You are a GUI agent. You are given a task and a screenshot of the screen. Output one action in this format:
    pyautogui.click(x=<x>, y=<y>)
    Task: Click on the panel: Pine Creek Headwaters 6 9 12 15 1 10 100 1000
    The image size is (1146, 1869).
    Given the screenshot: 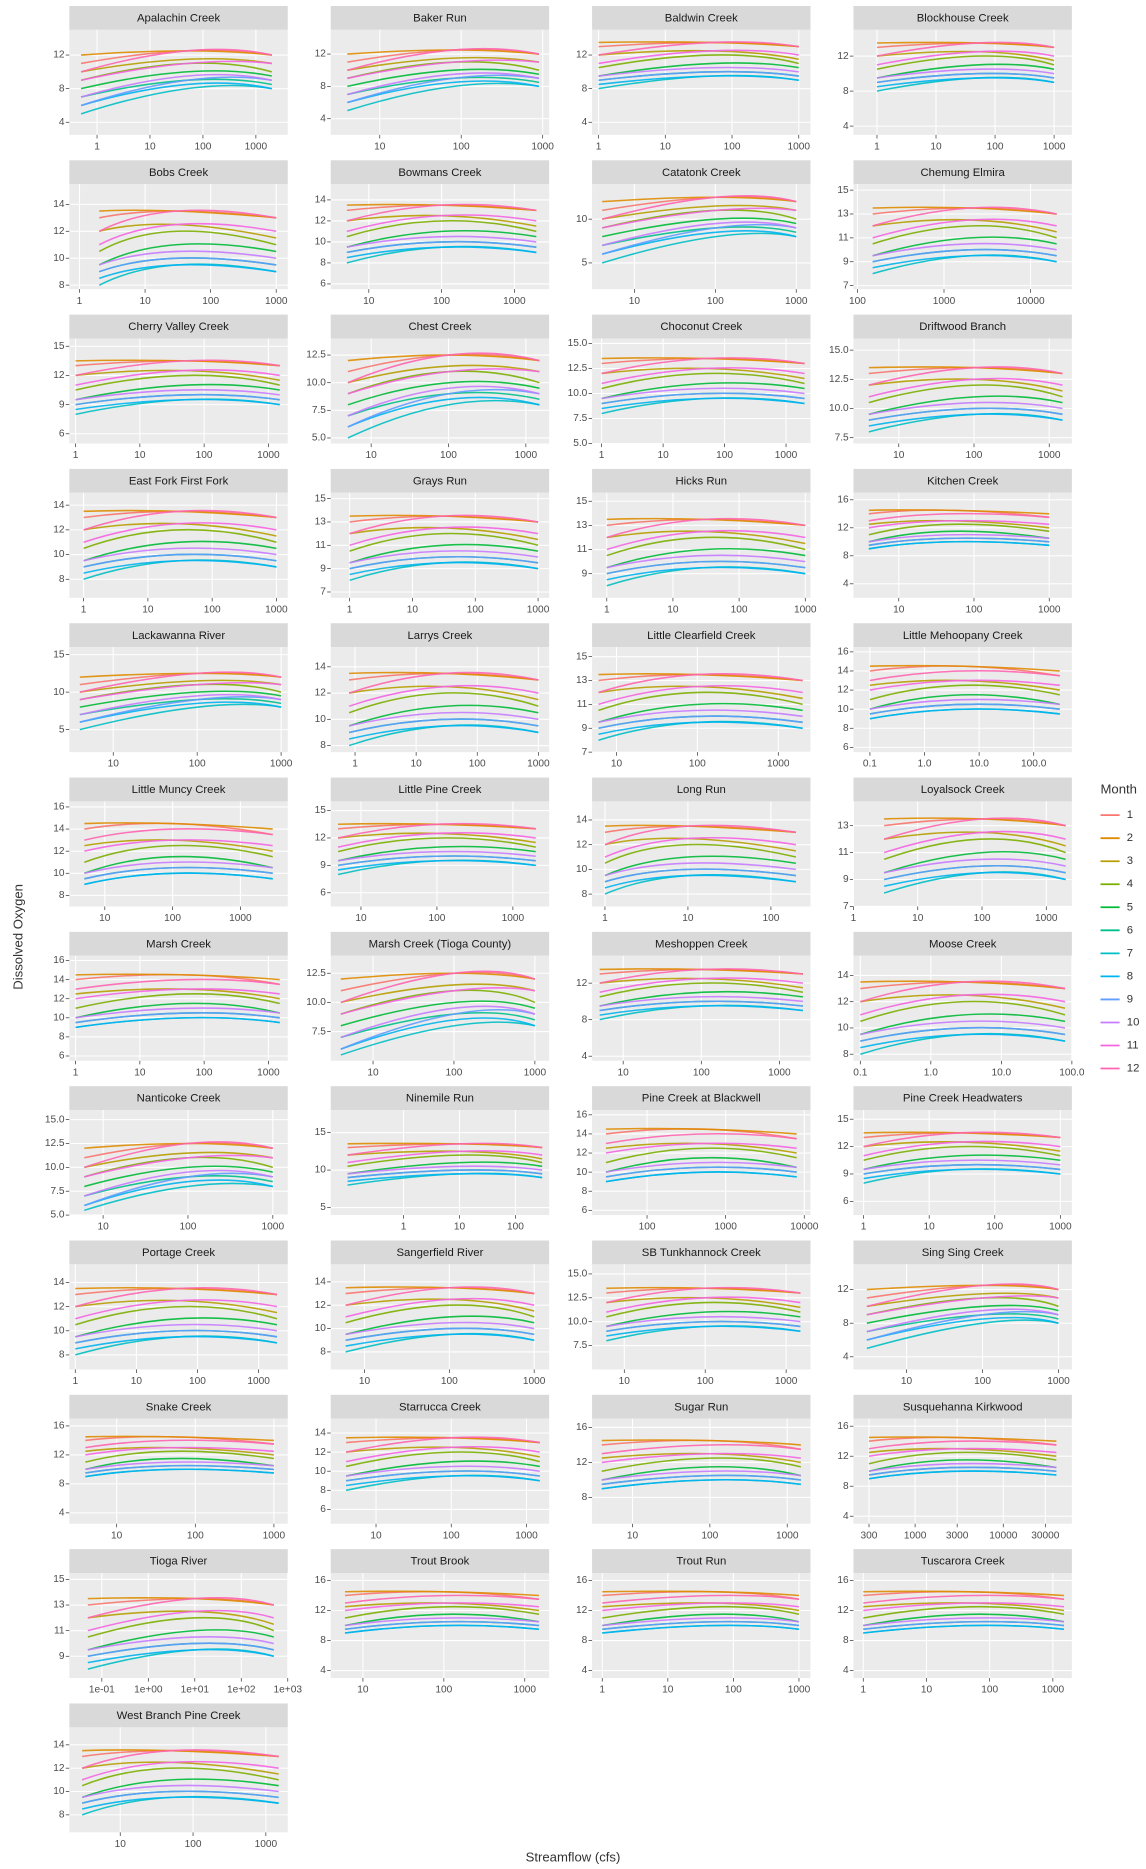 What is the action you would take?
    pyautogui.click(x=954, y=1159)
    